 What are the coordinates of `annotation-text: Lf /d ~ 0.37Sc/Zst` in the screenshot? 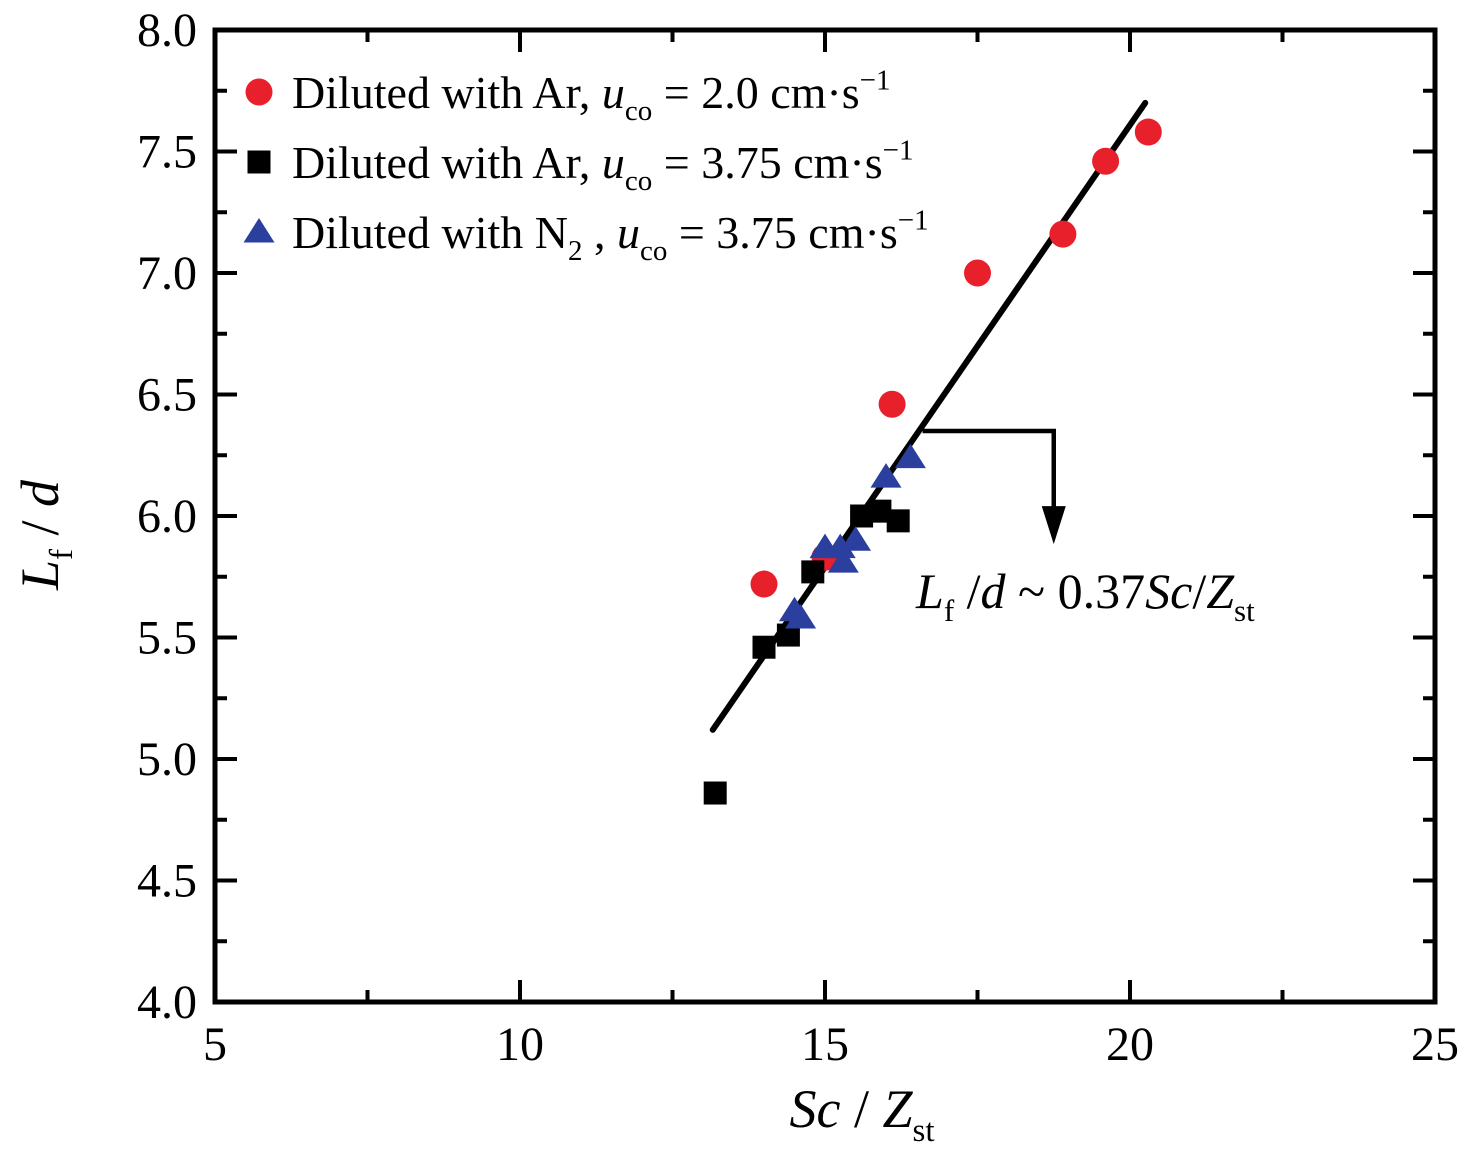 It's located at (1085, 595).